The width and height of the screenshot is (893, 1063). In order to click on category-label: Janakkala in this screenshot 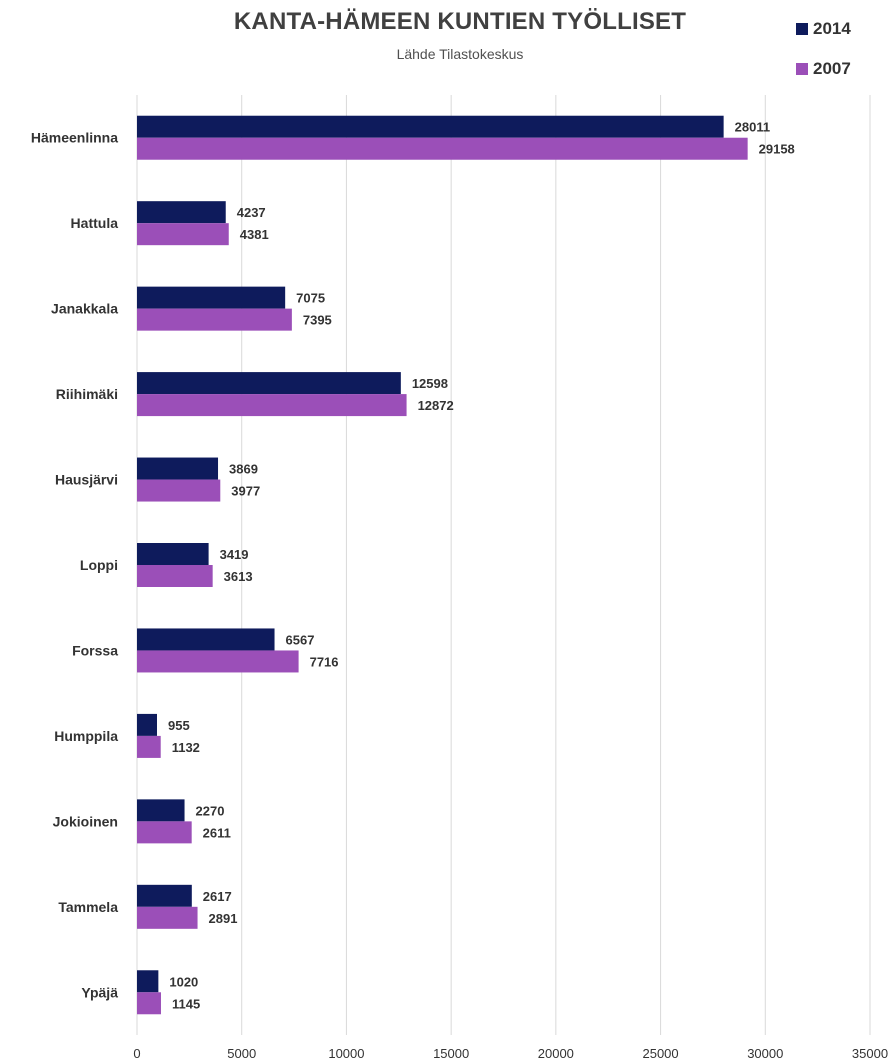, I will do `click(84, 309)`.